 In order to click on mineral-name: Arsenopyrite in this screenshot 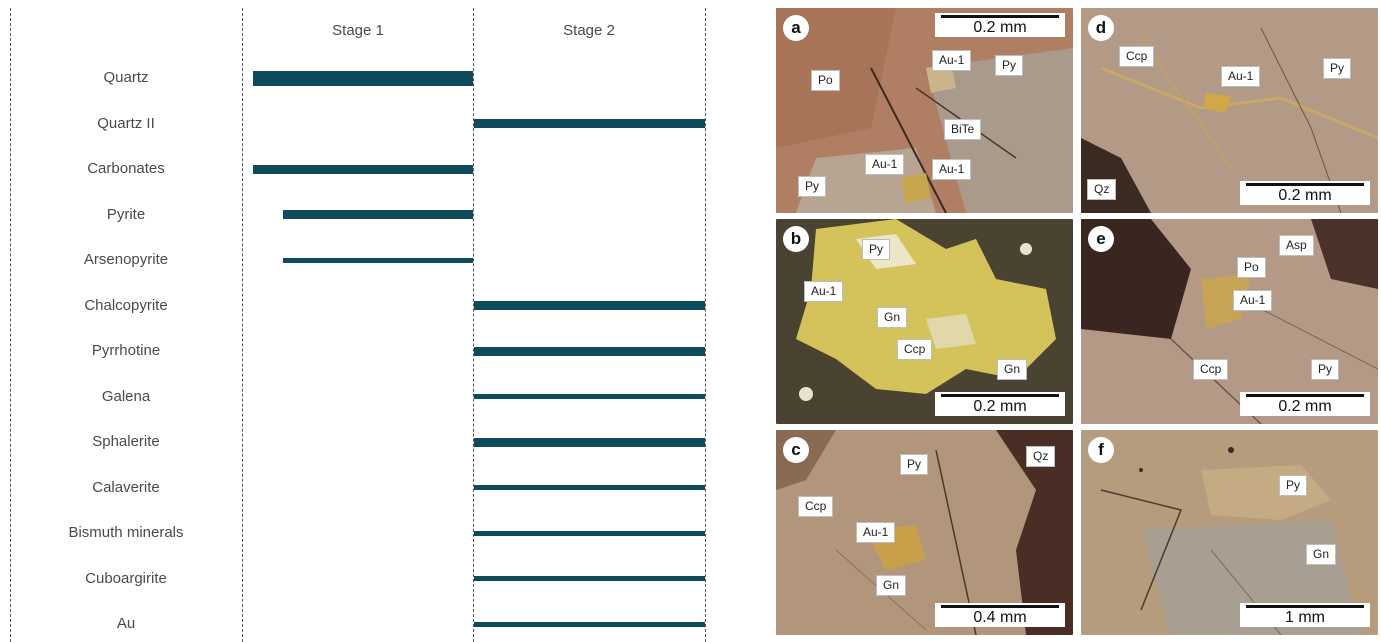, I will do `click(126, 259)`.